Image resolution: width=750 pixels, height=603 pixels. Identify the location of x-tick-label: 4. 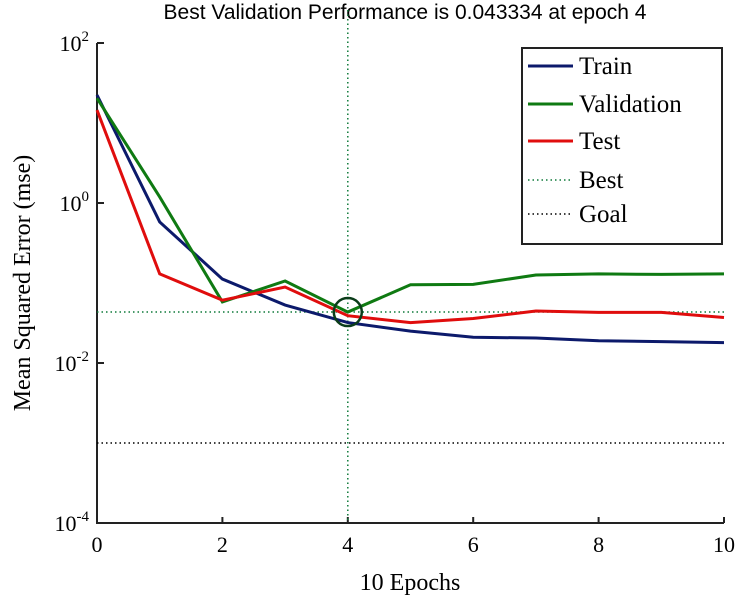
(347, 544).